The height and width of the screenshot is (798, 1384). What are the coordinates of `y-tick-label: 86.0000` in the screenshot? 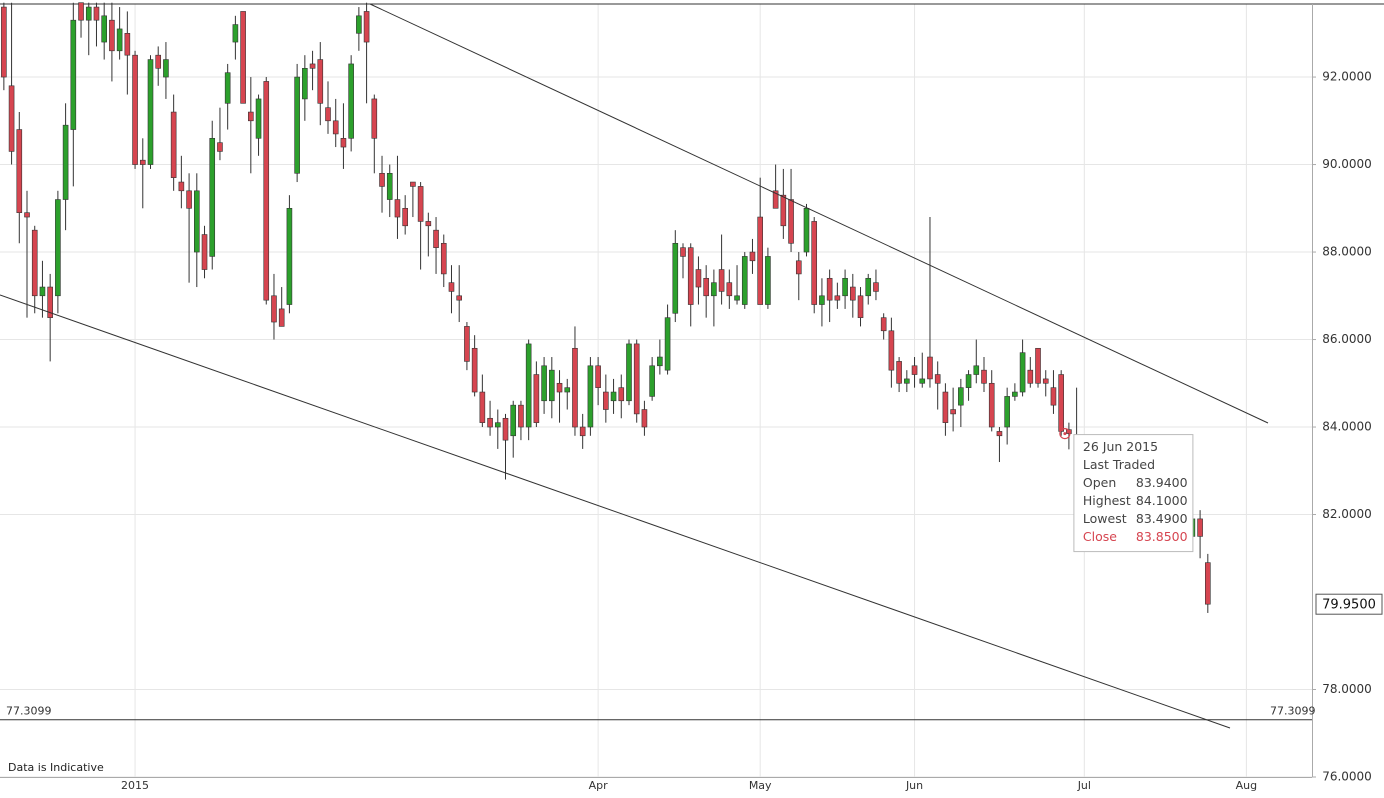 It's located at (1347, 339).